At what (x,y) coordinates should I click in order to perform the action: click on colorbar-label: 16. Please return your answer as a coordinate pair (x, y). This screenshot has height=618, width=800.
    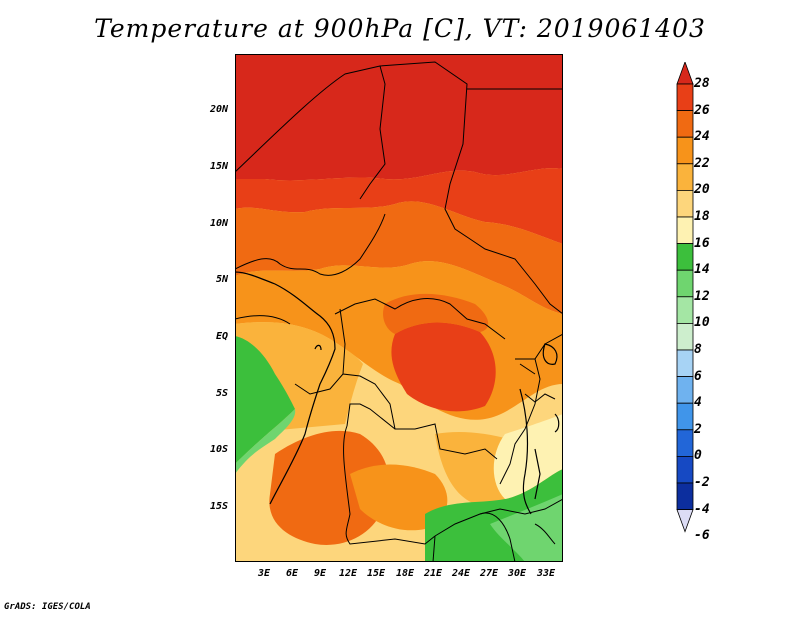
    Looking at the image, I should click on (702, 243).